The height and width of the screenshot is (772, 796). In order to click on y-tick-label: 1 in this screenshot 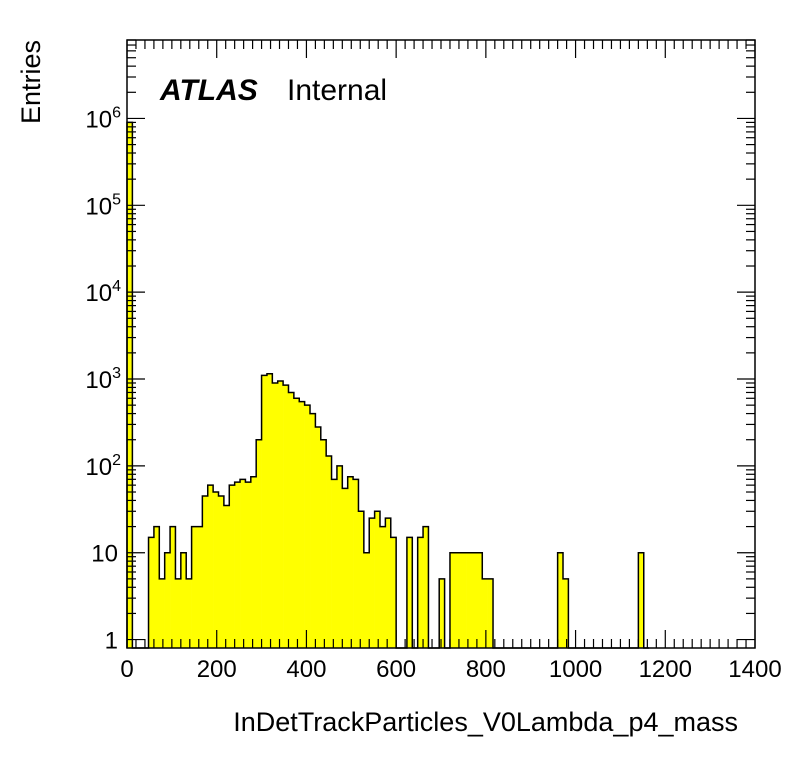, I will do `click(111, 641)`.